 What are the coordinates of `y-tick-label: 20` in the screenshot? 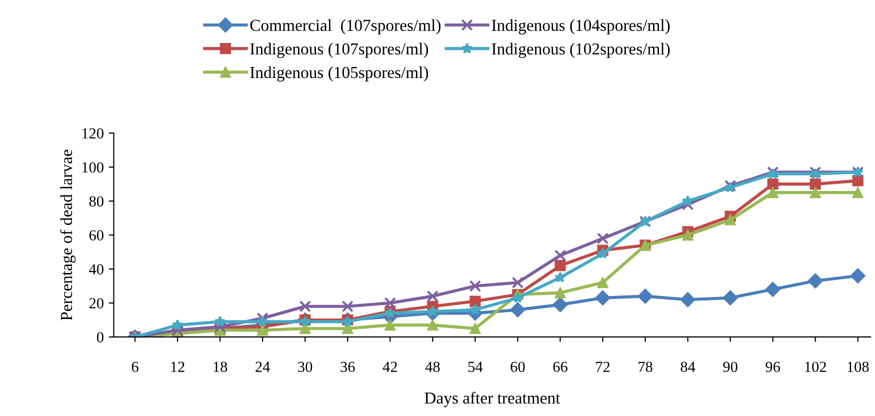 It's located at (96, 303).